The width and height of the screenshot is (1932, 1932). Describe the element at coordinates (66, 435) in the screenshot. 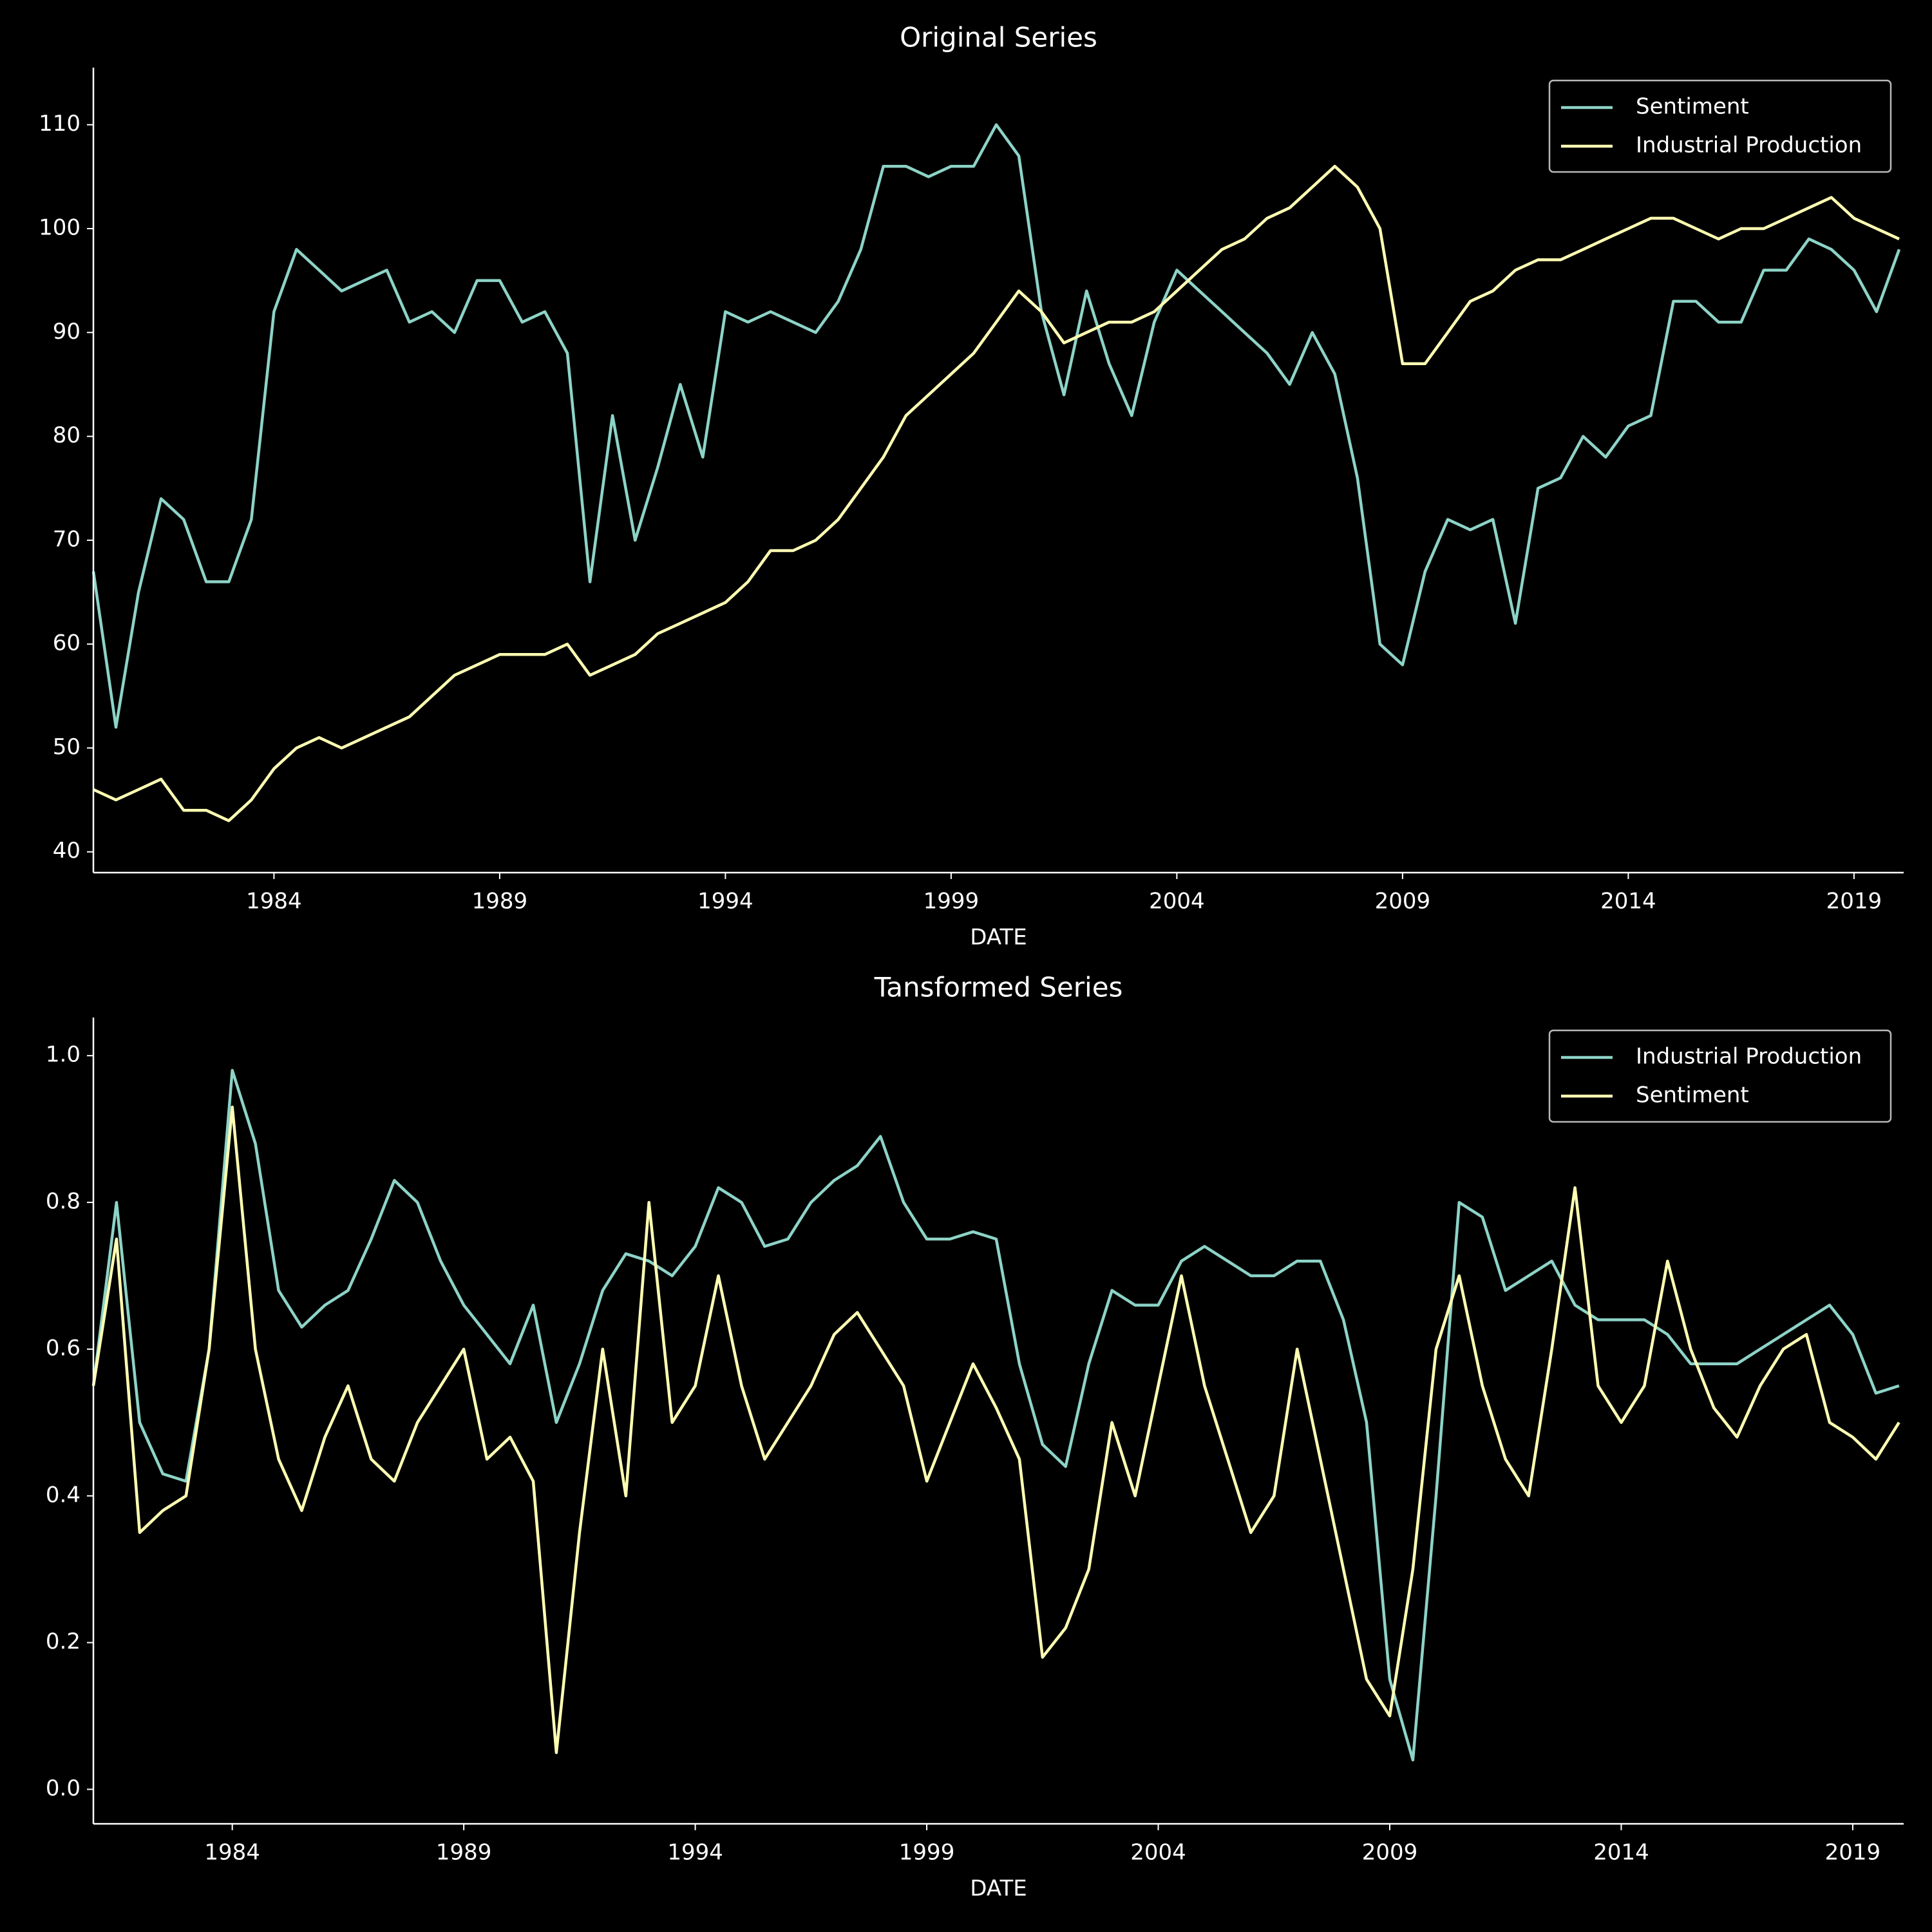

I see `y-tick-label: 80` at that location.